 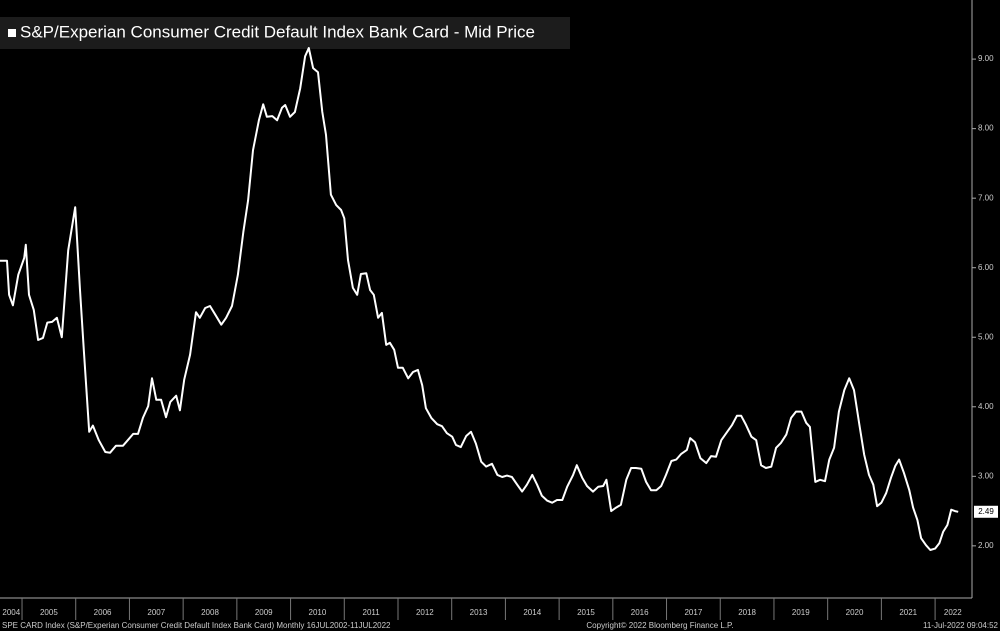 I want to click on x-tick-label: 2021, so click(x=908, y=612).